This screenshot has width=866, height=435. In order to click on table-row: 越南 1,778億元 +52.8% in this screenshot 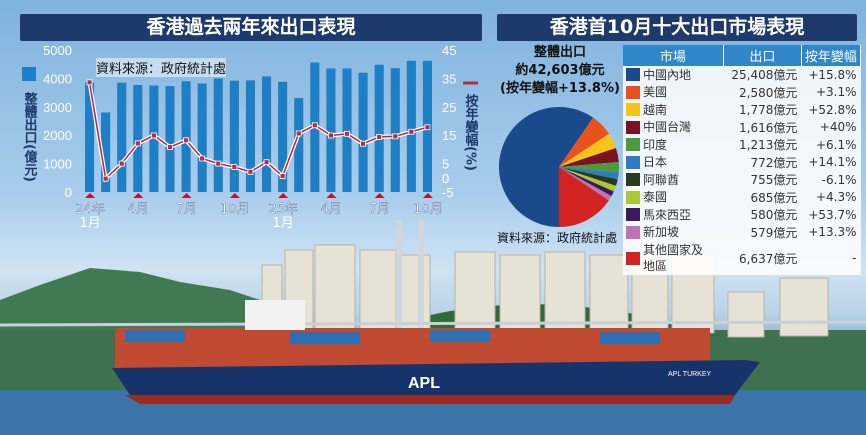, I will do `click(742, 110)`.